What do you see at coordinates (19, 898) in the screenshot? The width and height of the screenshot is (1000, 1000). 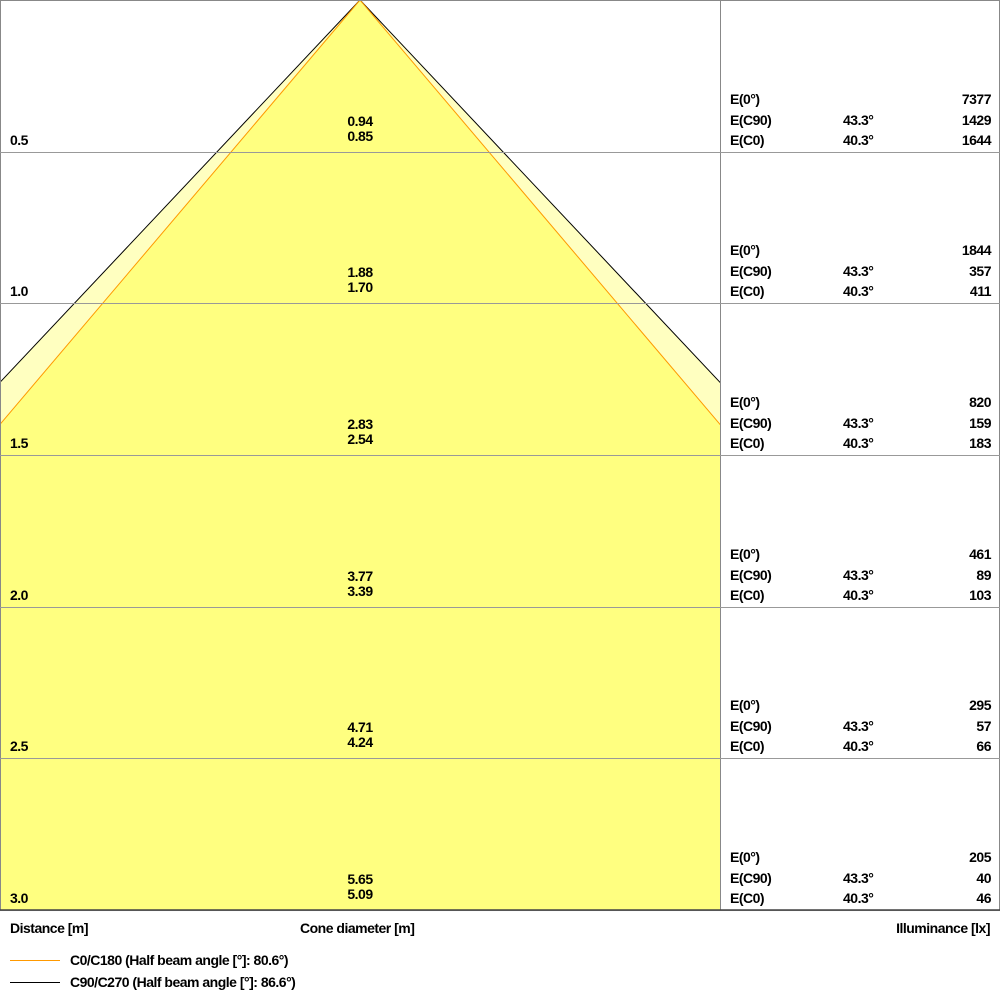 I see `distance-label: 3.0` at bounding box center [19, 898].